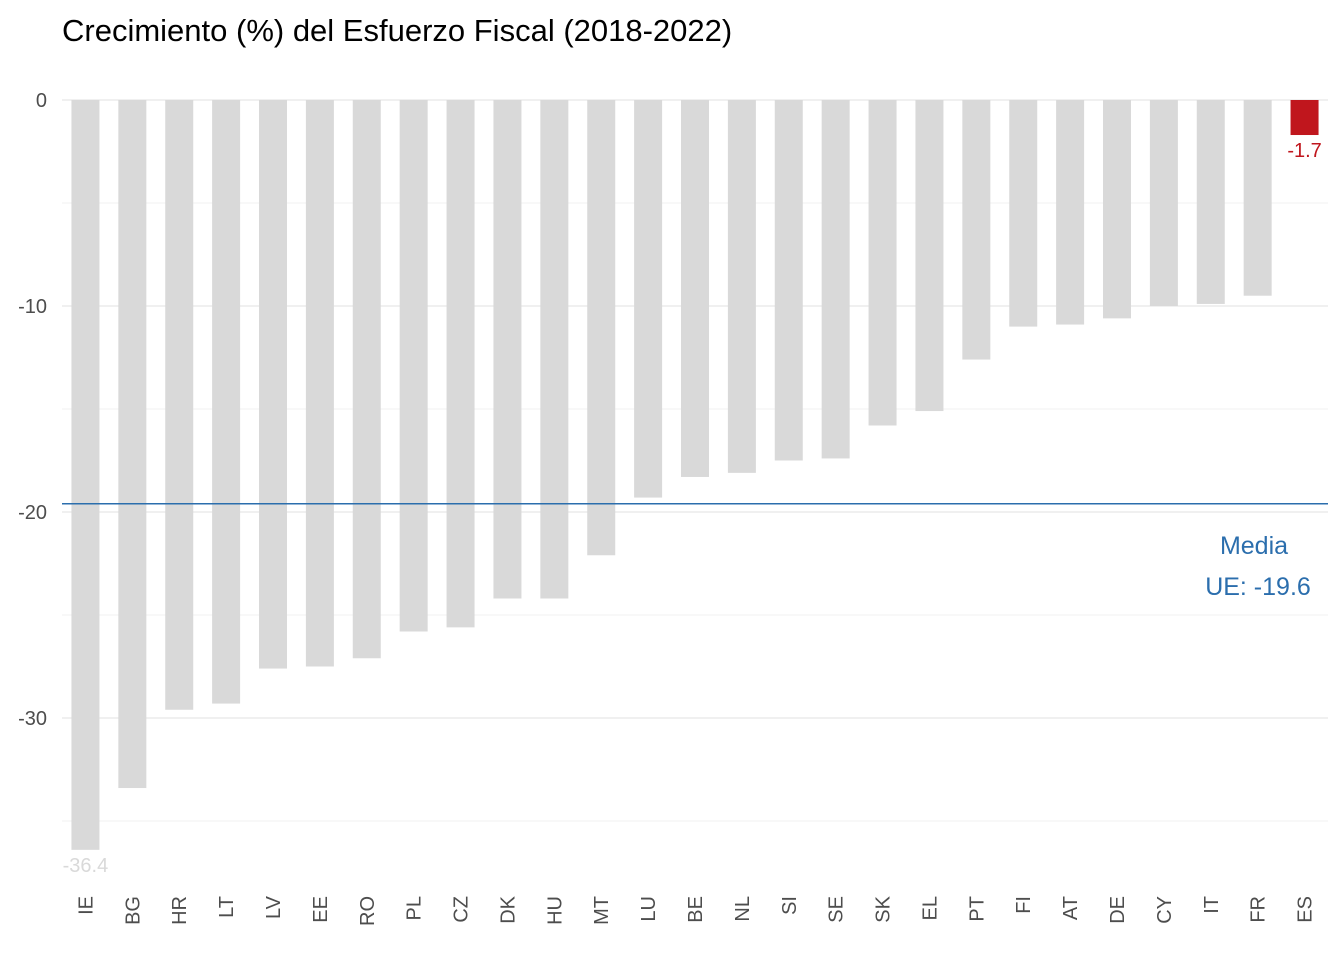 The height and width of the screenshot is (960, 1344). Describe the element at coordinates (884, 908) in the screenshot. I see `x-tick-label-sk: SK` at that location.